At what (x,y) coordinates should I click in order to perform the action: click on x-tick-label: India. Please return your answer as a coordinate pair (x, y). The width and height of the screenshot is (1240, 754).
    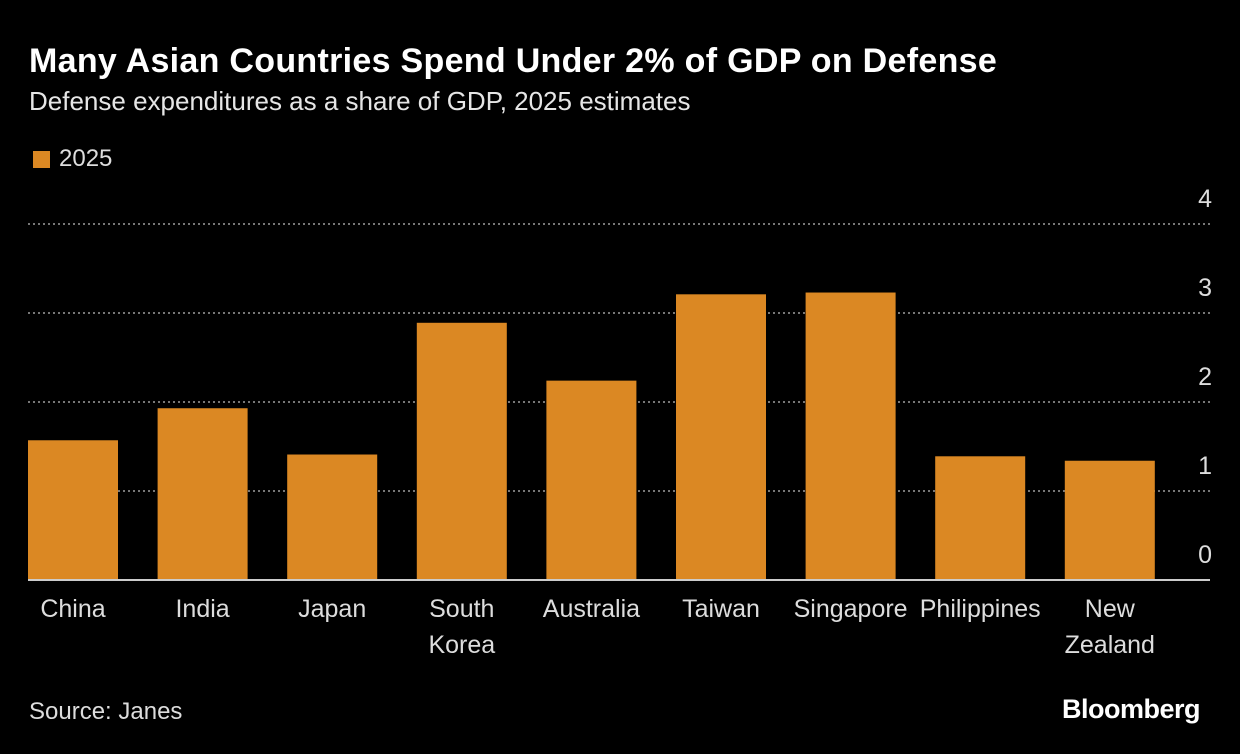
    Looking at the image, I should click on (202, 609).